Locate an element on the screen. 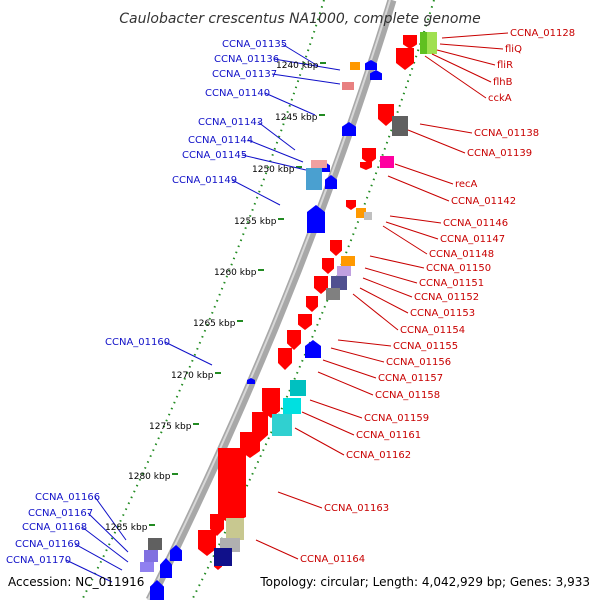  right-gene-label: CCNA_01138 is located at coordinates (506, 133).